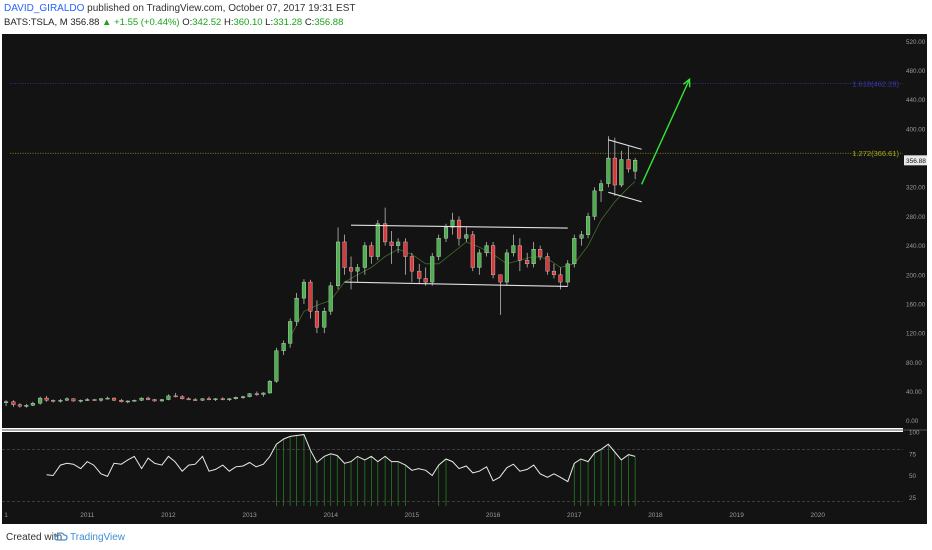 This screenshot has height=550, width=932. What do you see at coordinates (464, 515) in the screenshot?
I see `time-axis` at bounding box center [464, 515].